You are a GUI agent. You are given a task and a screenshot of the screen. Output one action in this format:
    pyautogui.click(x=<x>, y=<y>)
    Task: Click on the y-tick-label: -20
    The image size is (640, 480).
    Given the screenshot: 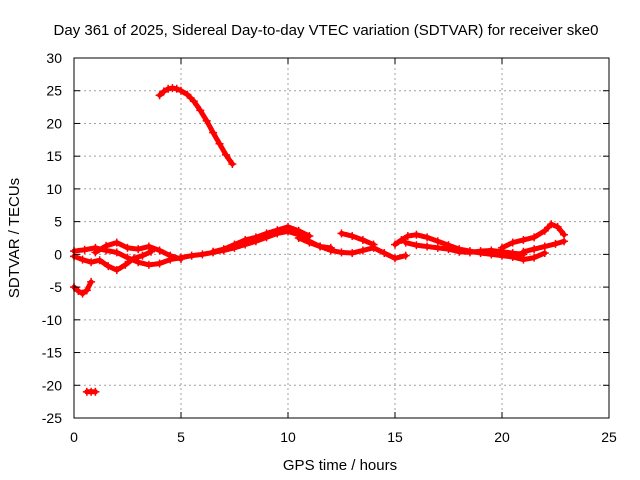 What is the action you would take?
    pyautogui.click(x=52, y=385)
    